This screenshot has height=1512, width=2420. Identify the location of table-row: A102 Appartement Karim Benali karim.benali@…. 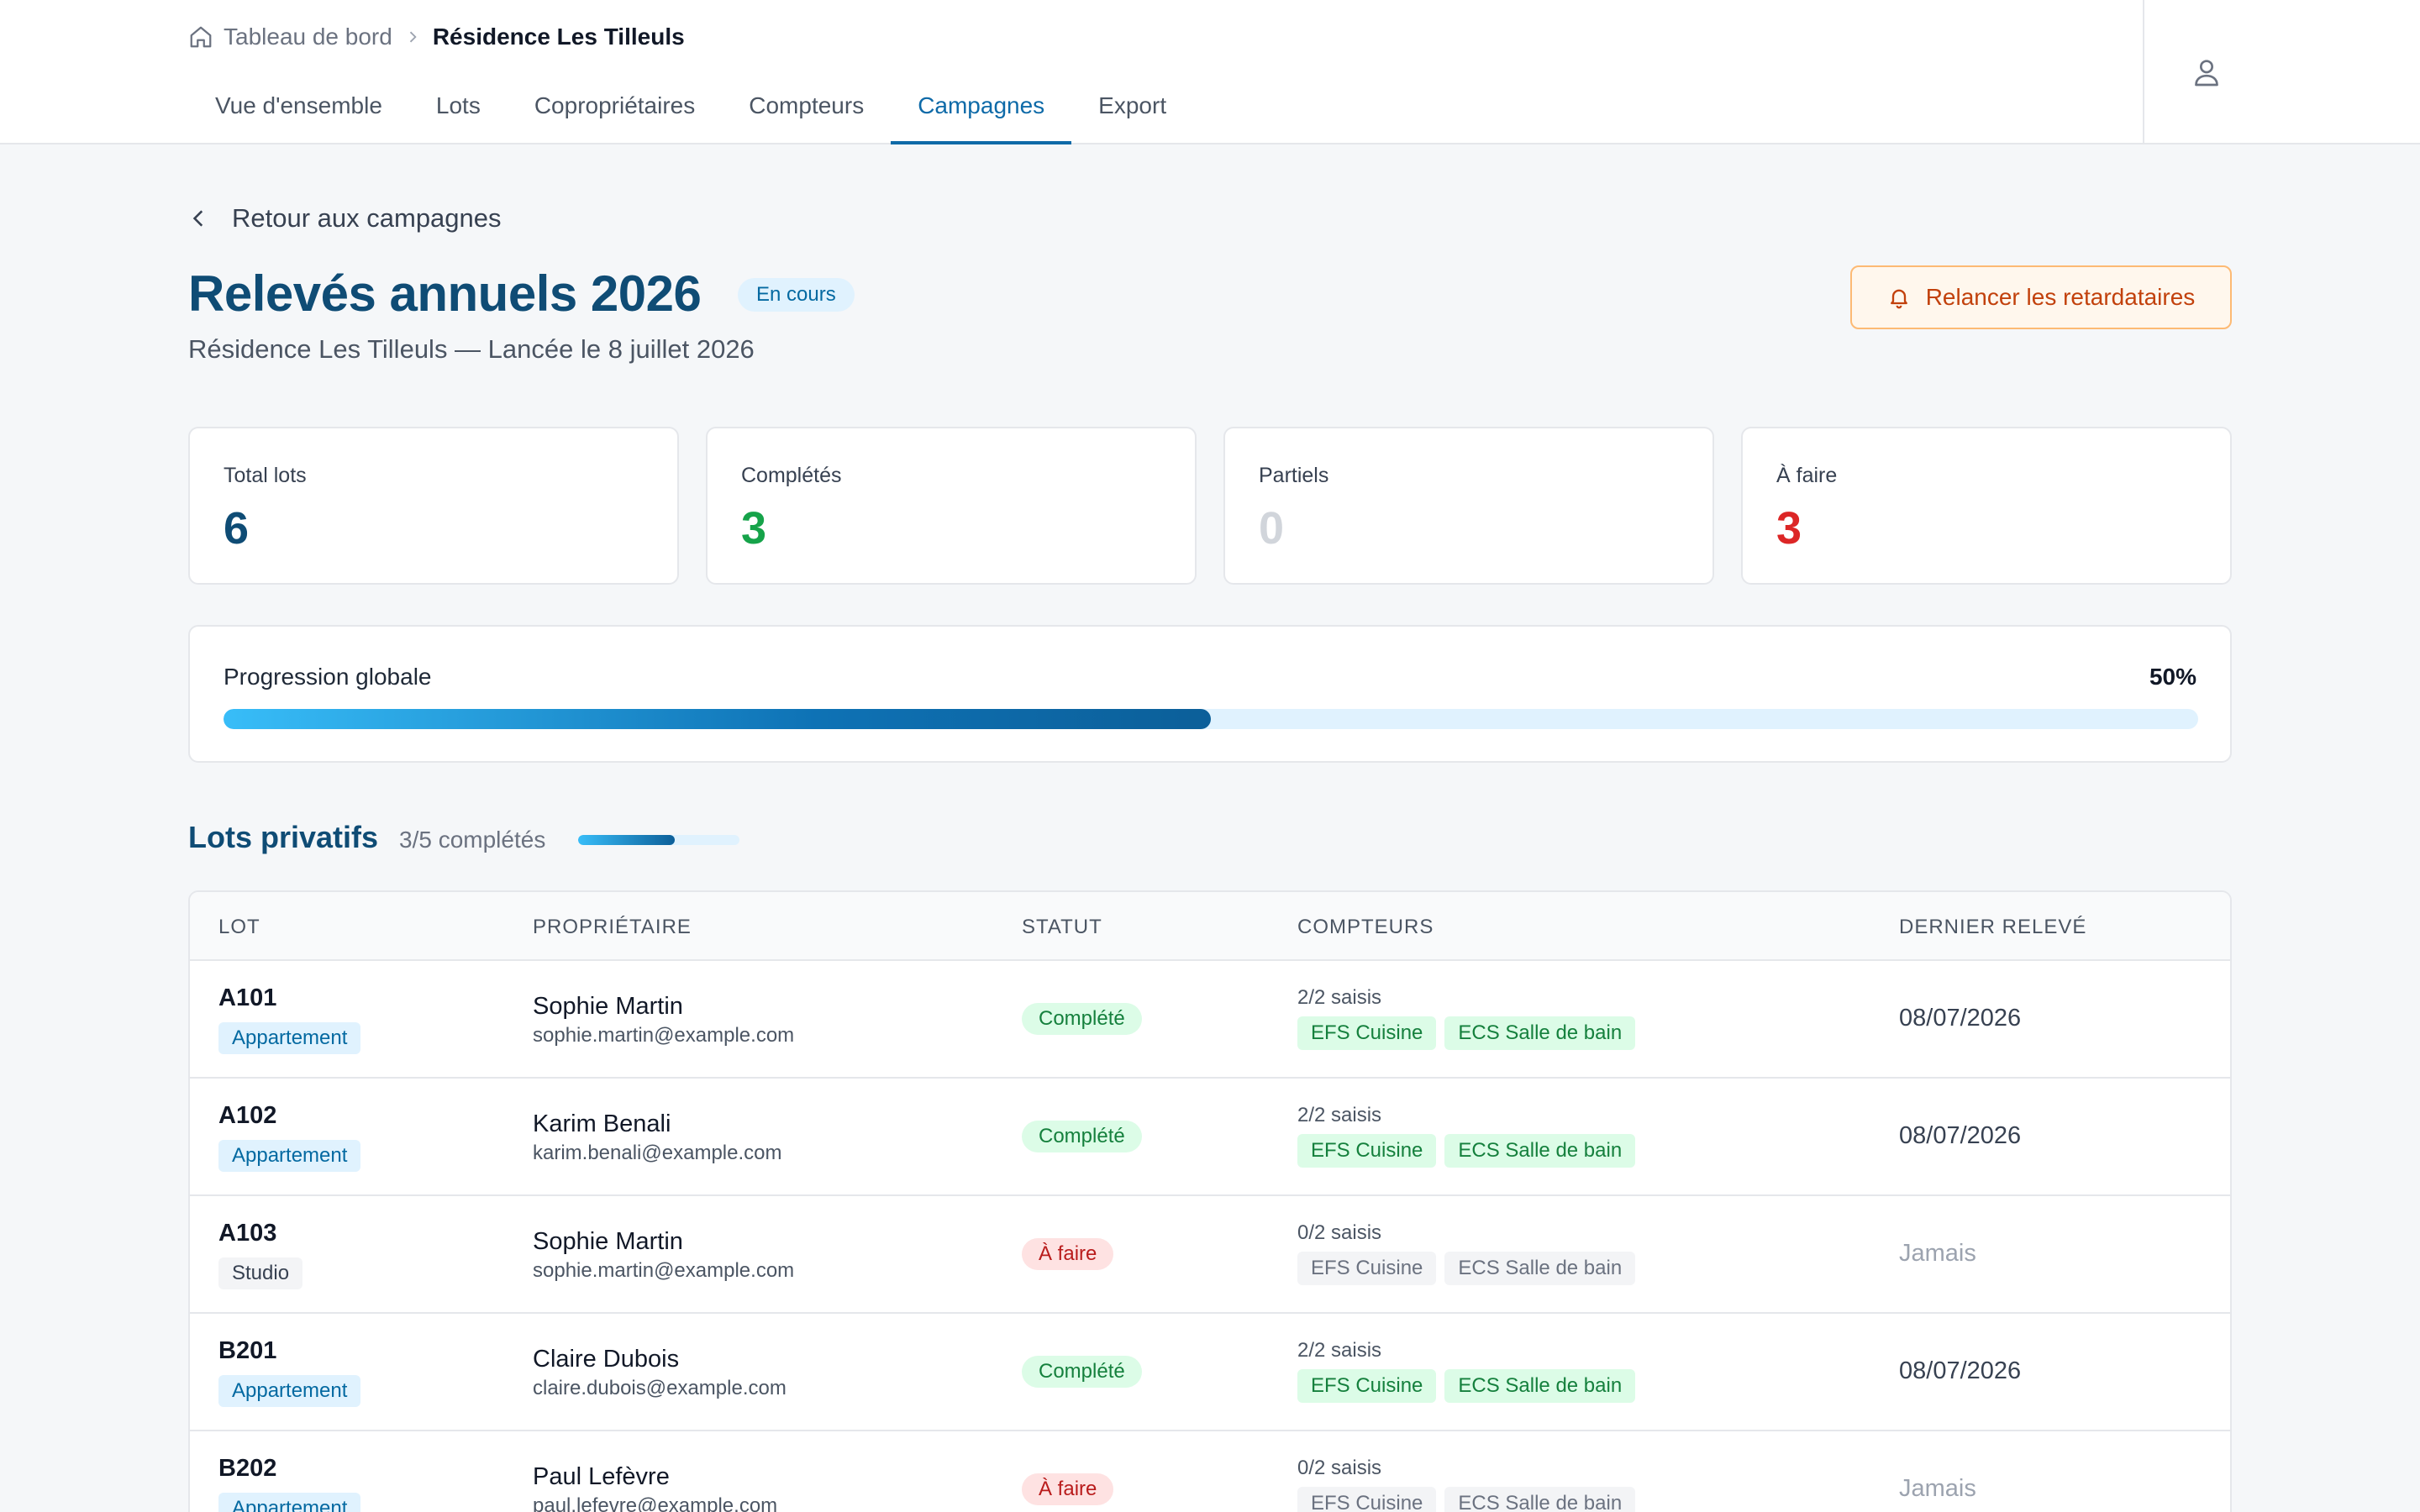
(1210, 1137).